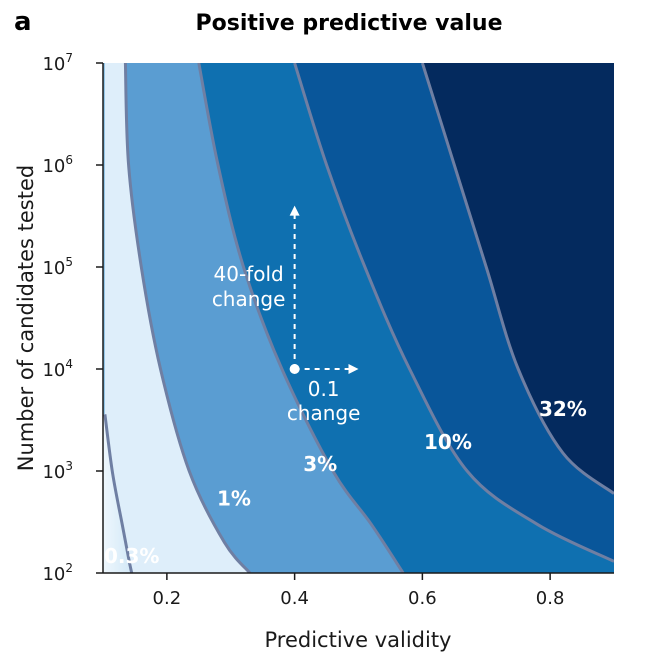  Describe the element at coordinates (57, 471) in the screenshot. I see `y-tick-label: 10³` at that location.